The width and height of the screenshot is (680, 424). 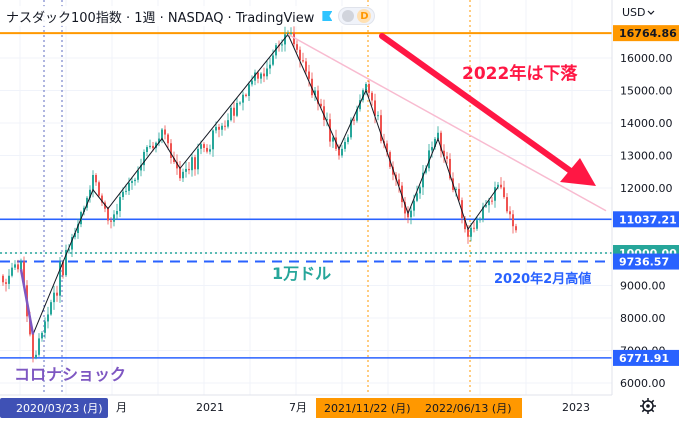 What do you see at coordinates (648, 33) in the screenshot?
I see `price-tag-top: 16764.86` at bounding box center [648, 33].